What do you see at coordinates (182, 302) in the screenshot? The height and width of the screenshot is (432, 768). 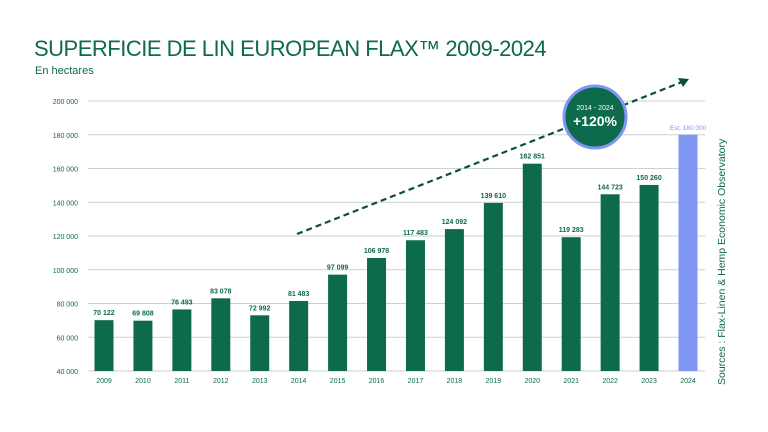 I see `data-label: 76 493` at bounding box center [182, 302].